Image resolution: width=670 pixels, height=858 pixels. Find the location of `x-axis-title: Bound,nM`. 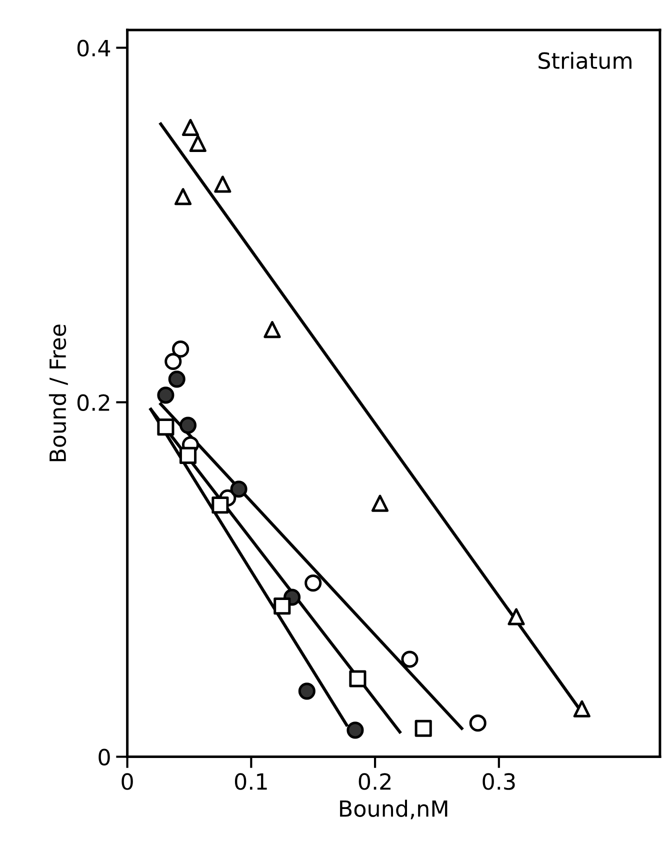

x-axis-title: Bound,nM is located at coordinates (394, 810).